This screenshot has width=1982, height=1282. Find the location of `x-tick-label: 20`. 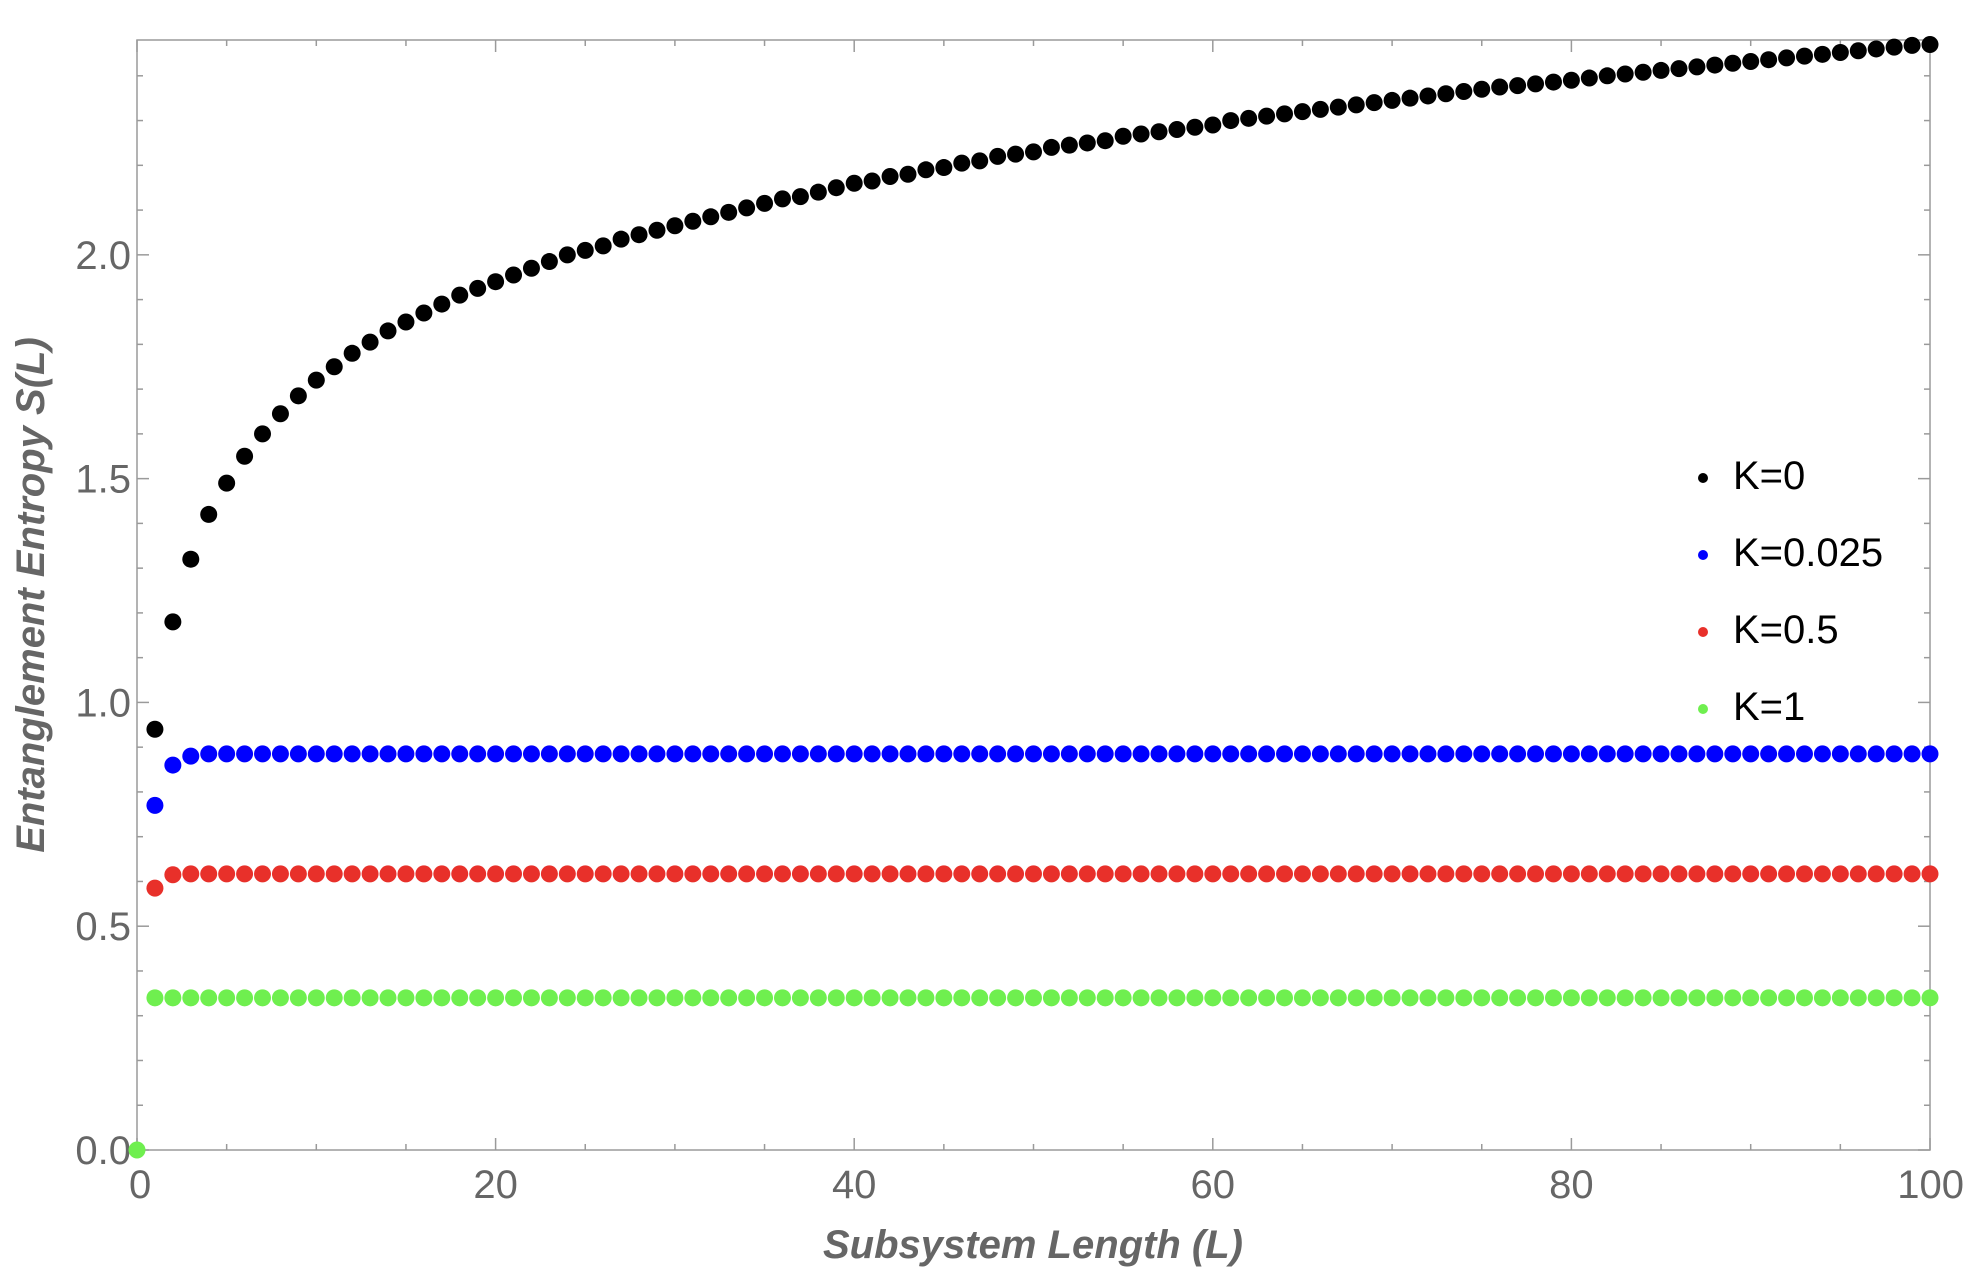

x-tick-label: 20 is located at coordinates (495, 1185).